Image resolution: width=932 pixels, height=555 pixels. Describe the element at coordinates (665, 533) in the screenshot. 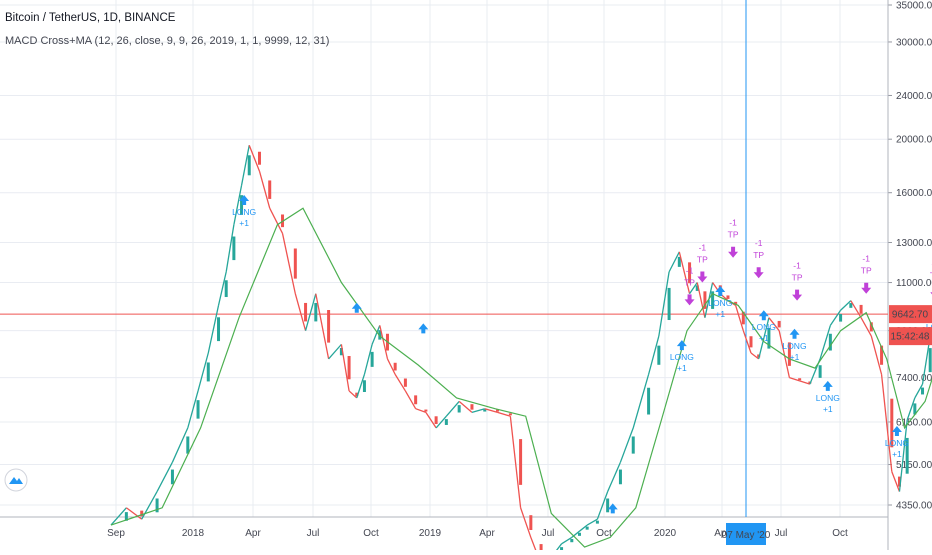

I see `x-tick-label: 2020` at that location.